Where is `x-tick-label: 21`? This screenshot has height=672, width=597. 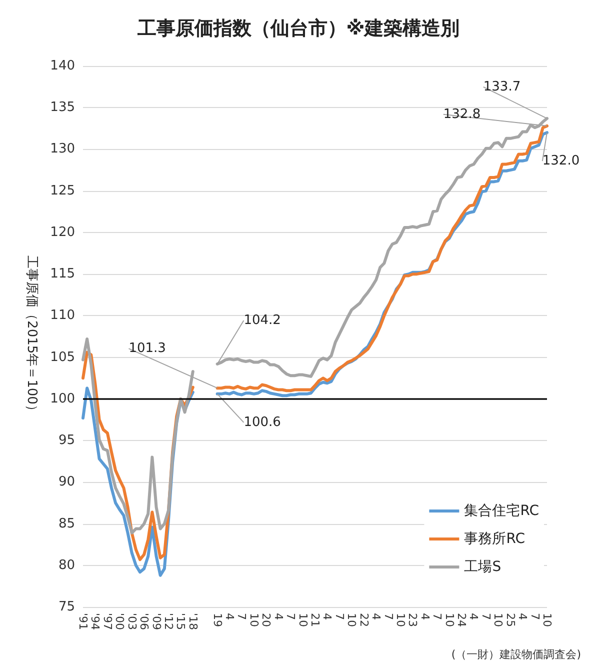
x-tick-label: 21 is located at coordinates (315, 620).